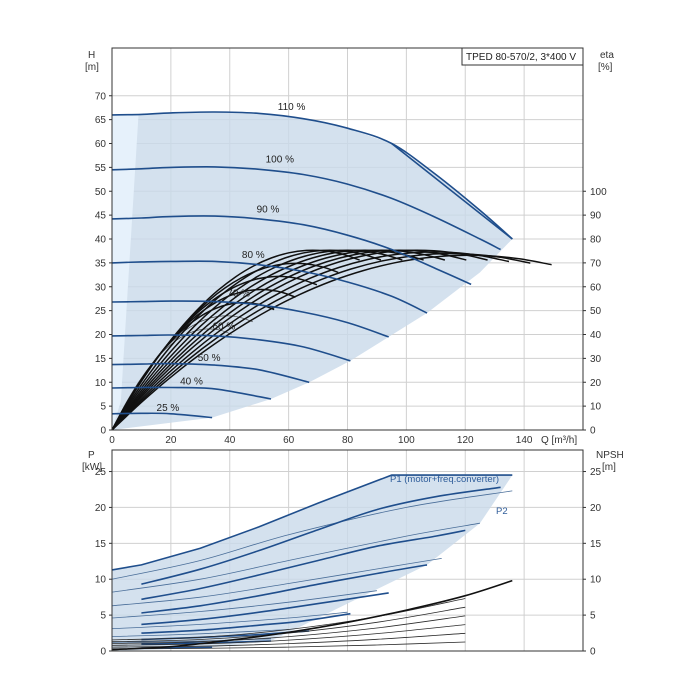 Image resolution: width=700 pixels, height=700 pixels. What do you see at coordinates (280, 160) in the screenshot?
I see `speed-label: 100 %` at bounding box center [280, 160].